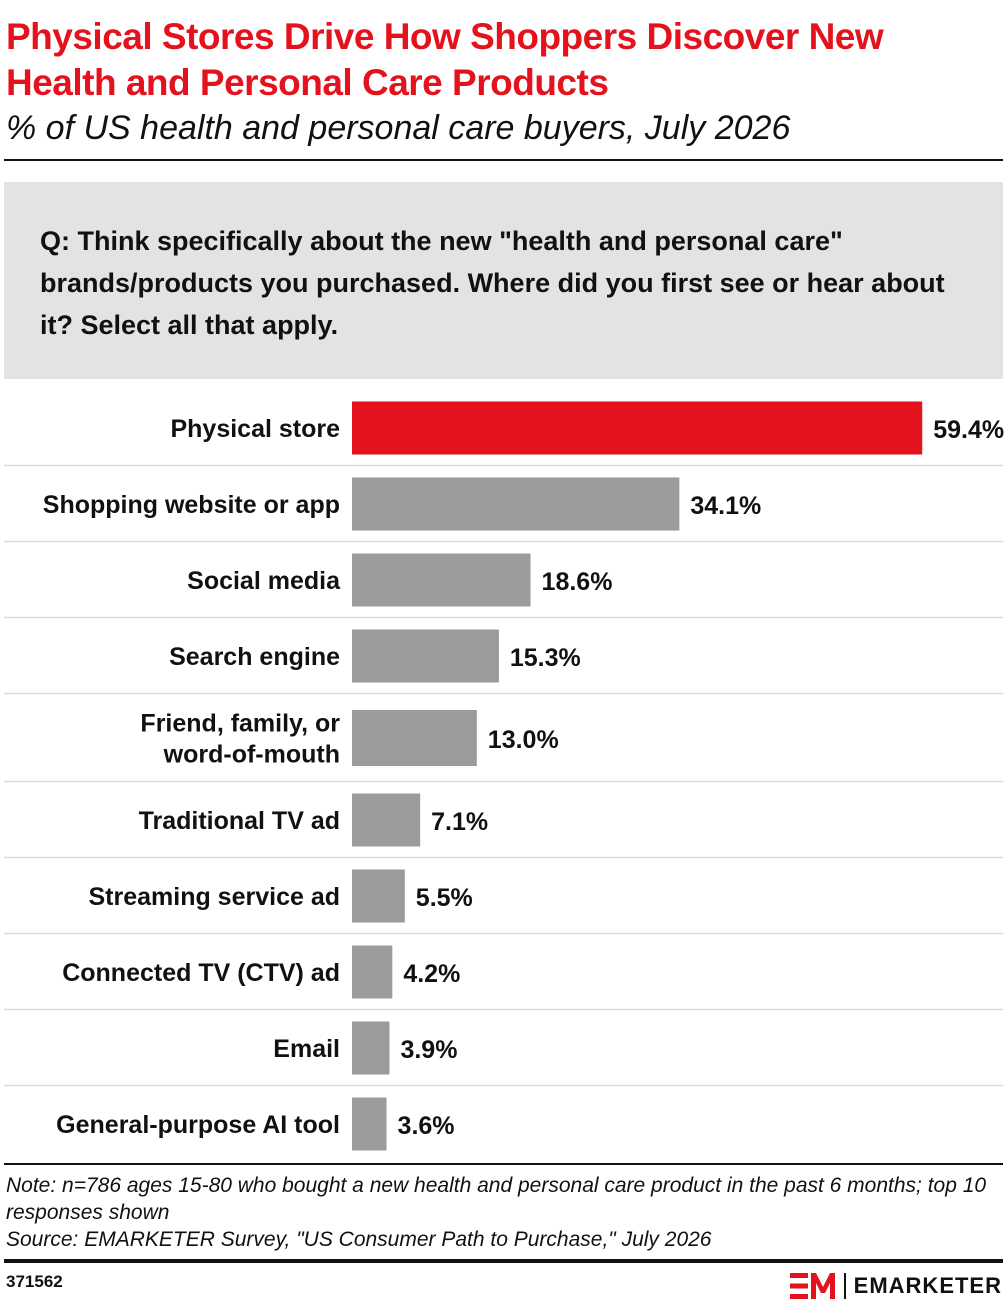 The width and height of the screenshot is (1008, 1306). Describe the element at coordinates (444, 898) in the screenshot. I see `value-label: 5.5%` at that location.